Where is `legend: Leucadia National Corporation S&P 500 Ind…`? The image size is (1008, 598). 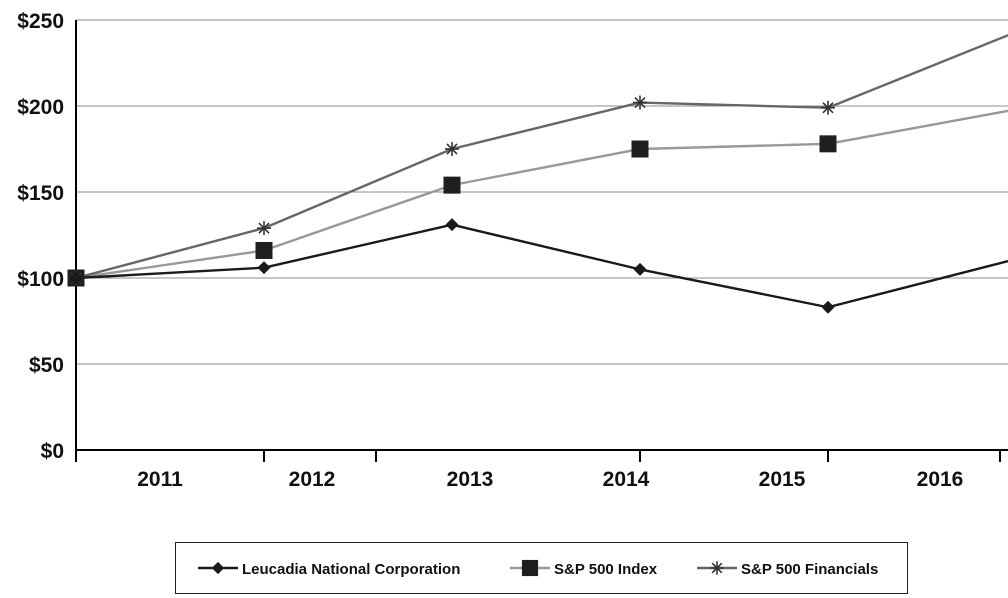
legend: Leucadia National Corporation S&P 500 Ind… is located at coordinates (541, 568).